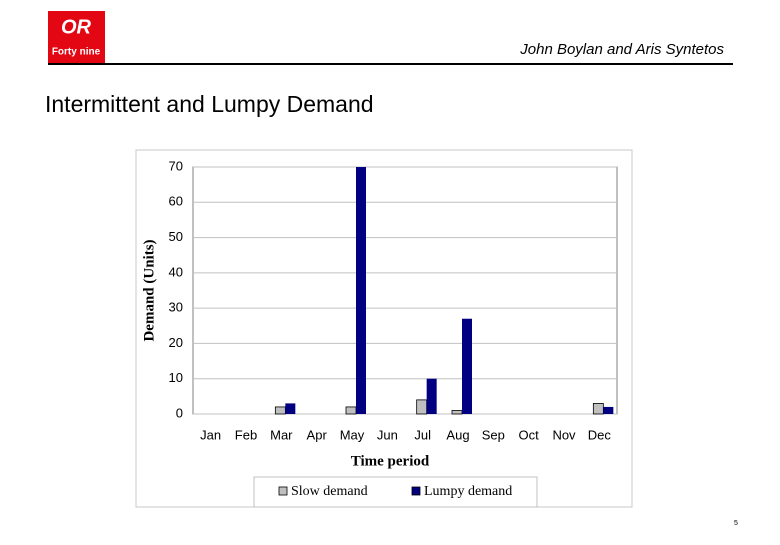 This screenshot has width=780, height=545. Describe the element at coordinates (176, 342) in the screenshot. I see `y-tick-label: 20` at that location.